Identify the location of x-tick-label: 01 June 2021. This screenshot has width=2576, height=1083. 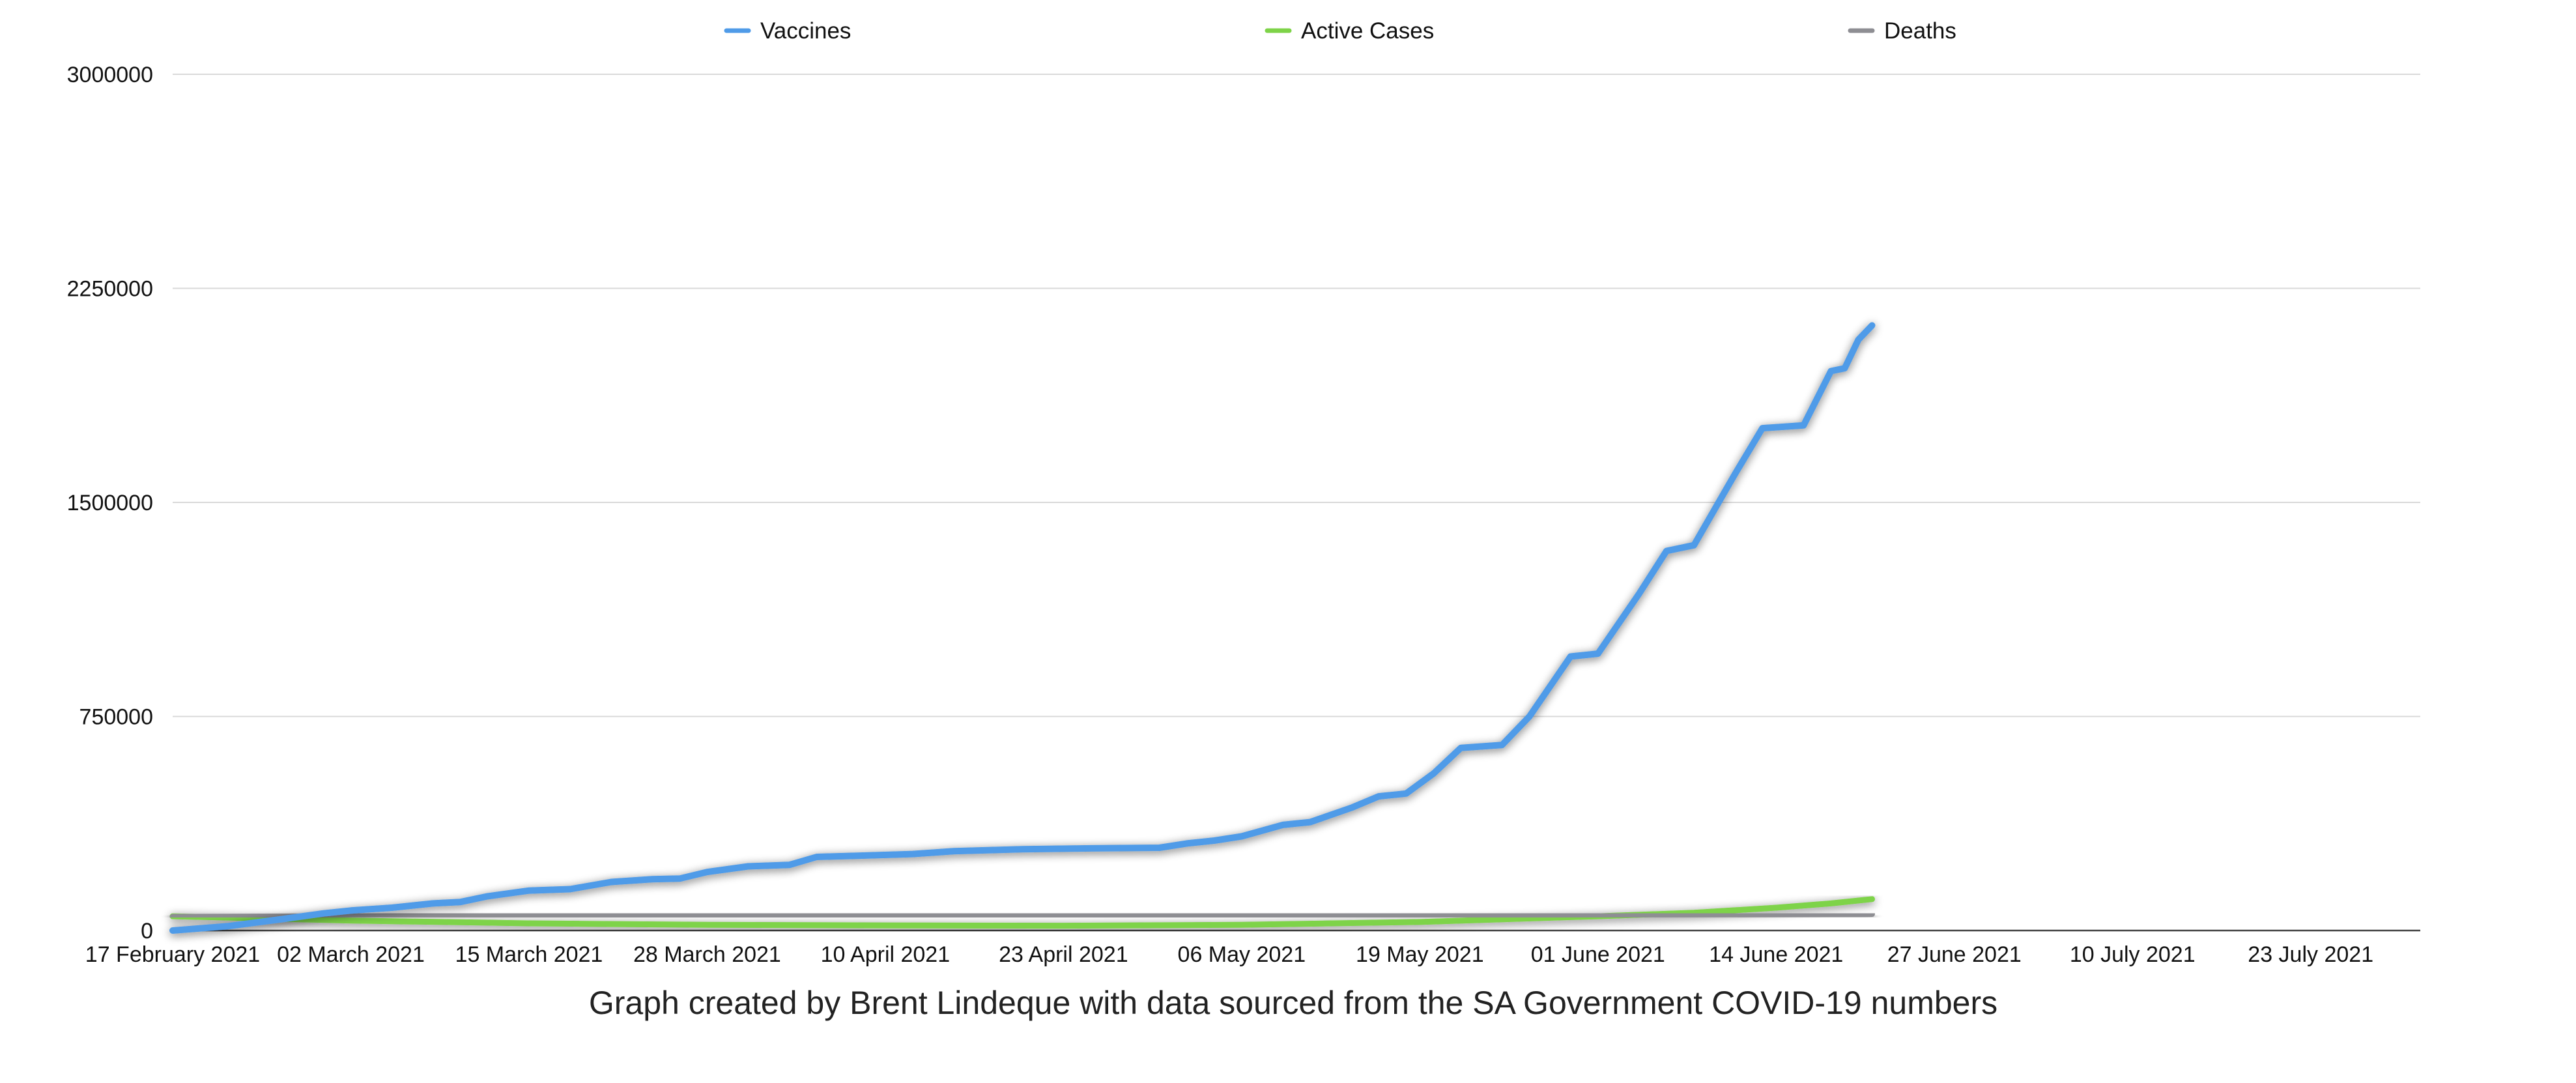
(1598, 954).